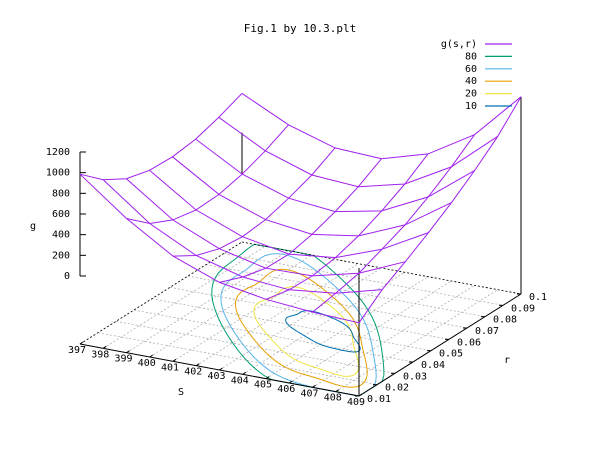  Describe the element at coordinates (415, 376) in the screenshot. I see `y-tick-label: 0.03` at that location.